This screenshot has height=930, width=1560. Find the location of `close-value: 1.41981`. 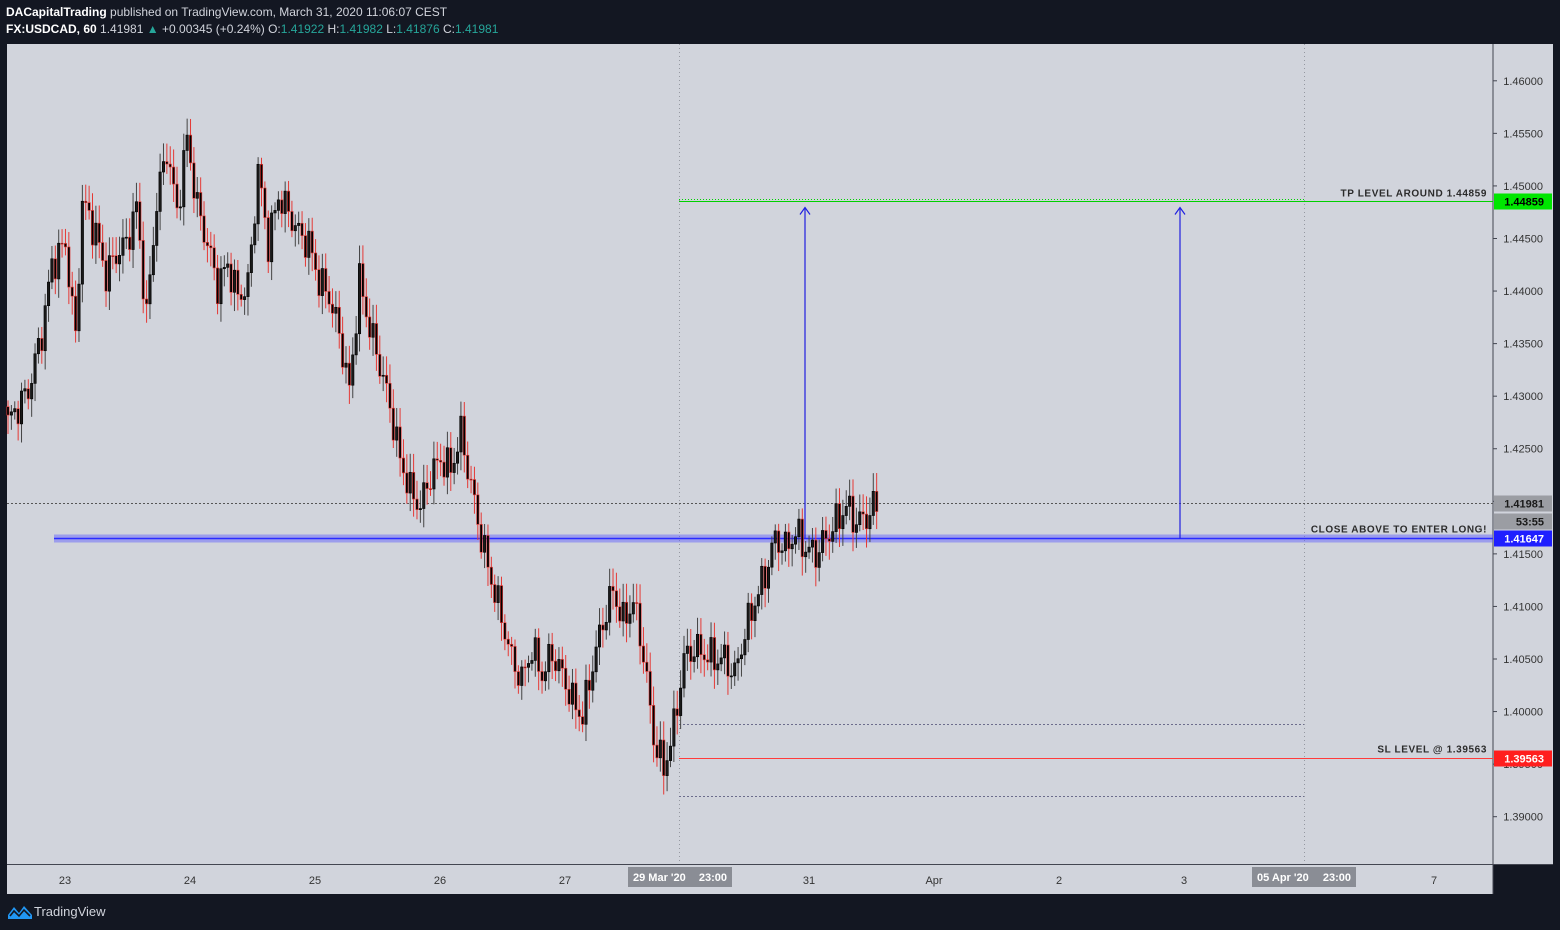

close-value: 1.41981 is located at coordinates (476, 29).